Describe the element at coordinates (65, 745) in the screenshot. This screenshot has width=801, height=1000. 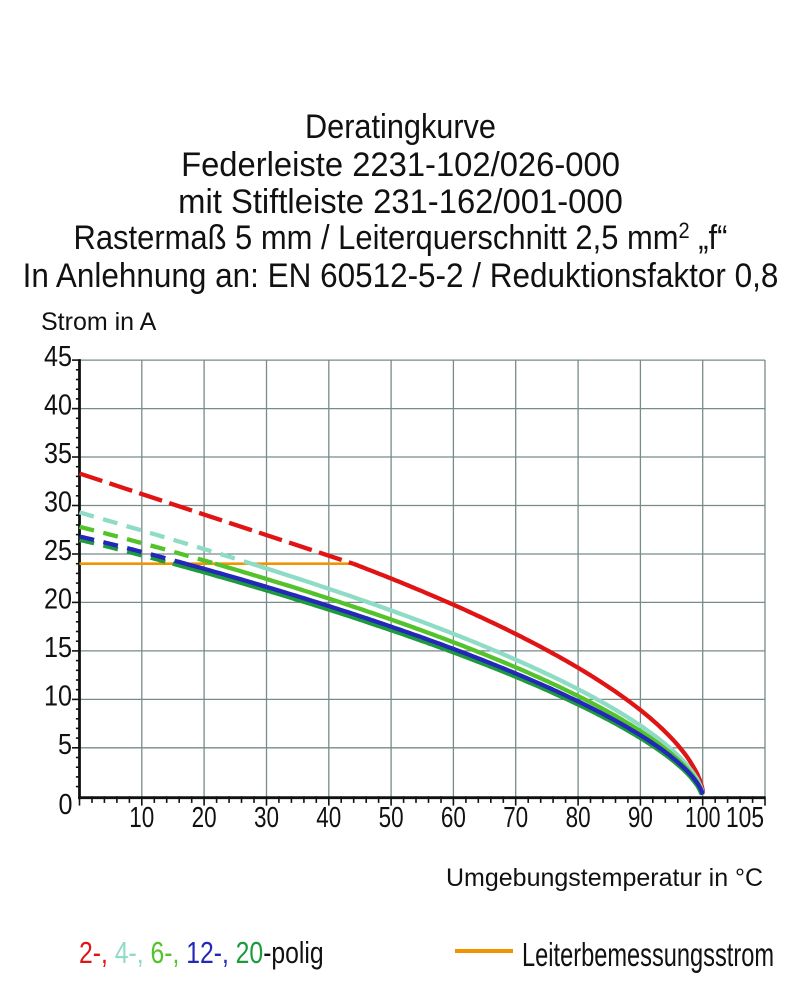
I see `svg-text: 5` at that location.